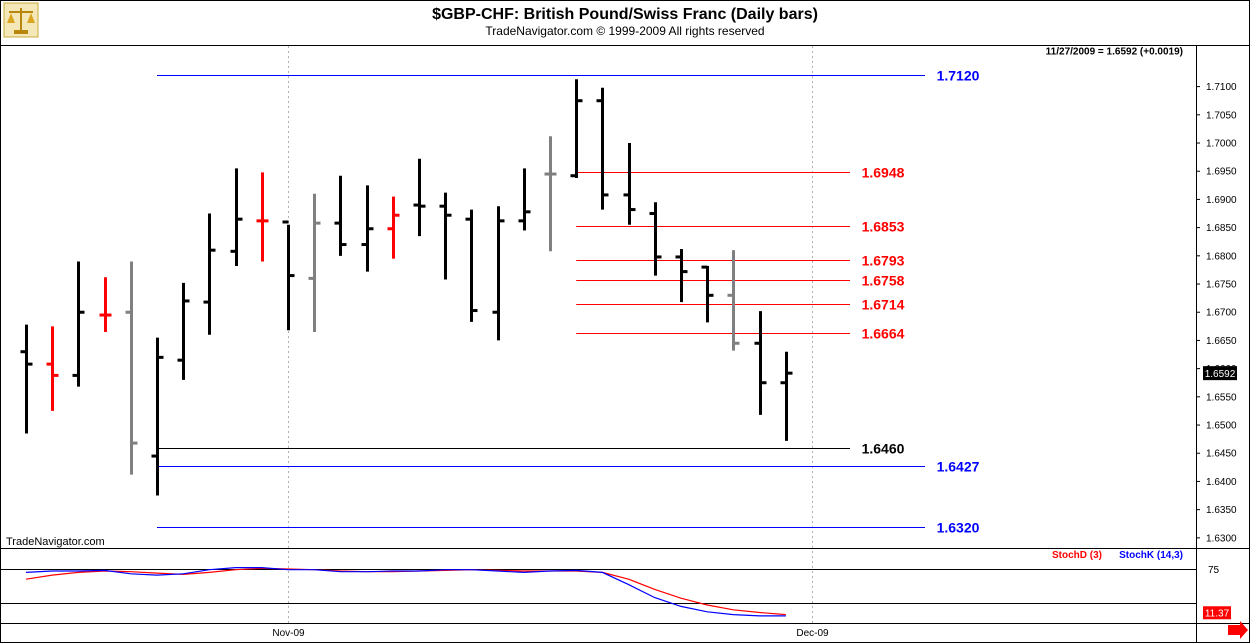 The height and width of the screenshot is (643, 1250). What do you see at coordinates (1221, 87) in the screenshot?
I see `price-tick-label: 1.7100` at bounding box center [1221, 87].